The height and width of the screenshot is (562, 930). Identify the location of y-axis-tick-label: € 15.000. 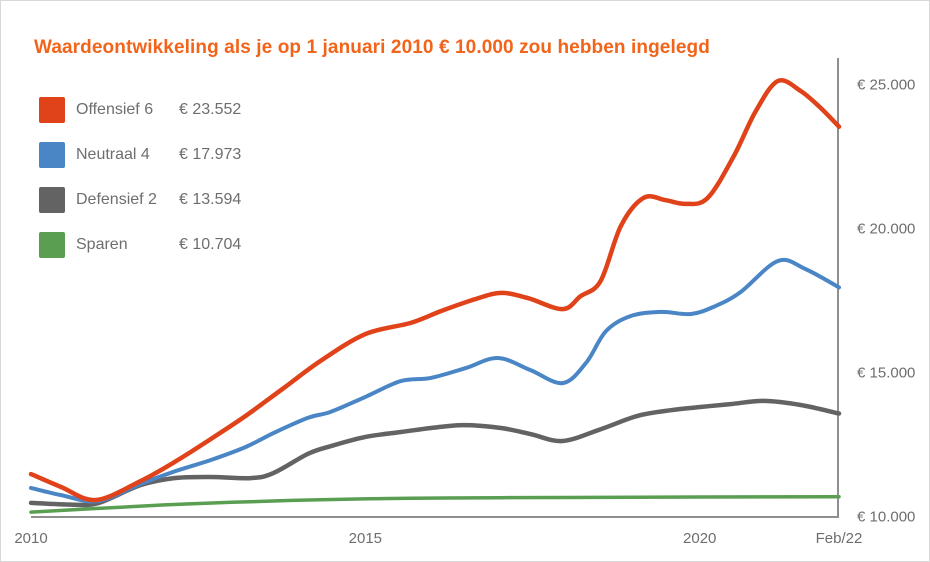
(886, 373).